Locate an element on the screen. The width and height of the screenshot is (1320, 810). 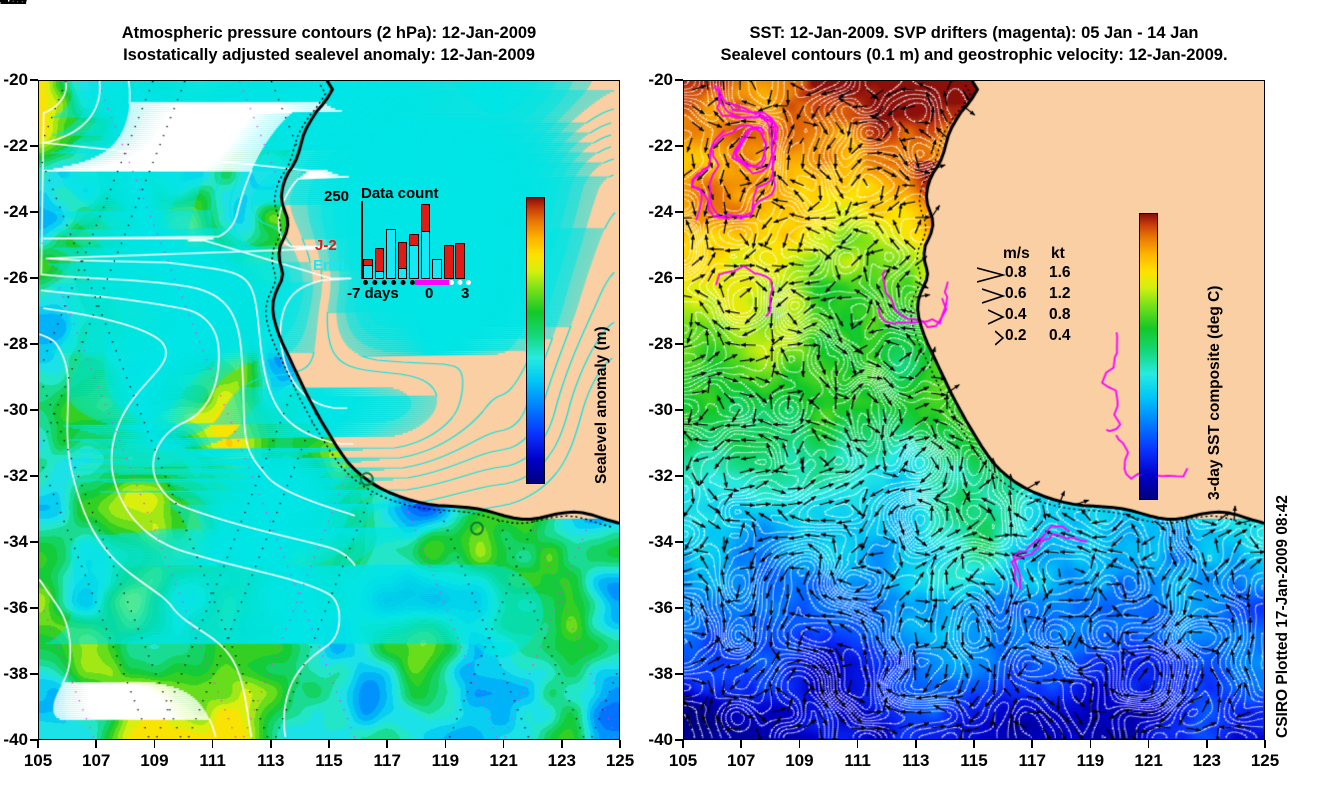
x-tick-label: 117 is located at coordinates (387, 760).